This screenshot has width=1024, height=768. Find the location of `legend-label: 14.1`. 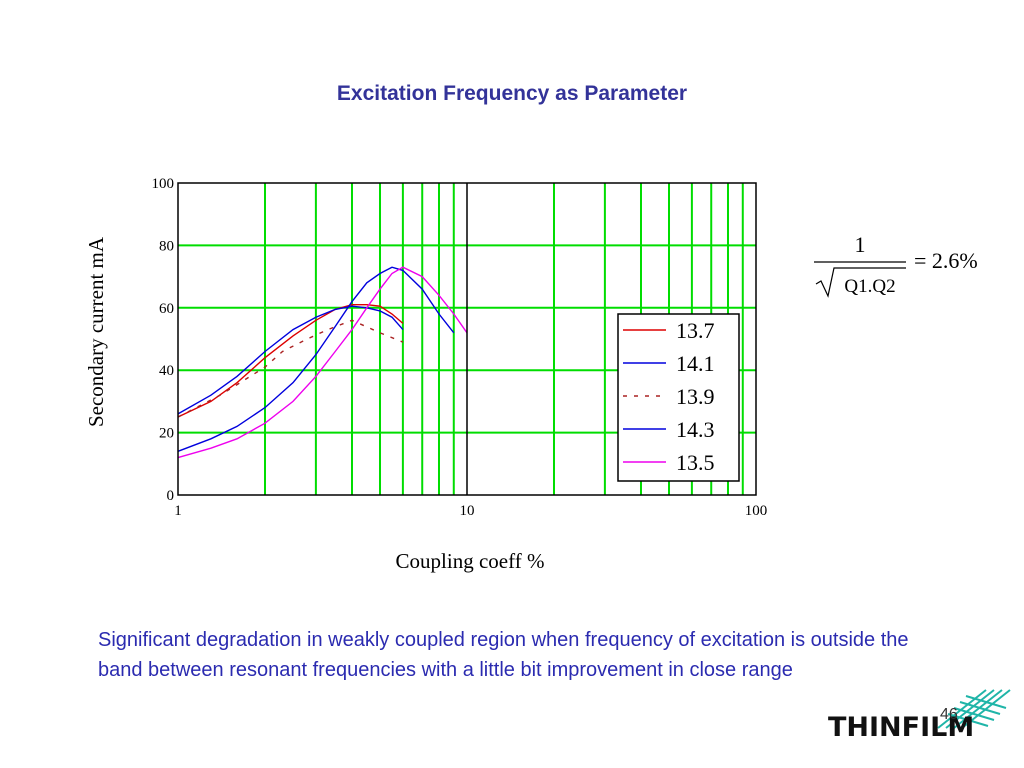

legend-label: 14.1 is located at coordinates (695, 363).